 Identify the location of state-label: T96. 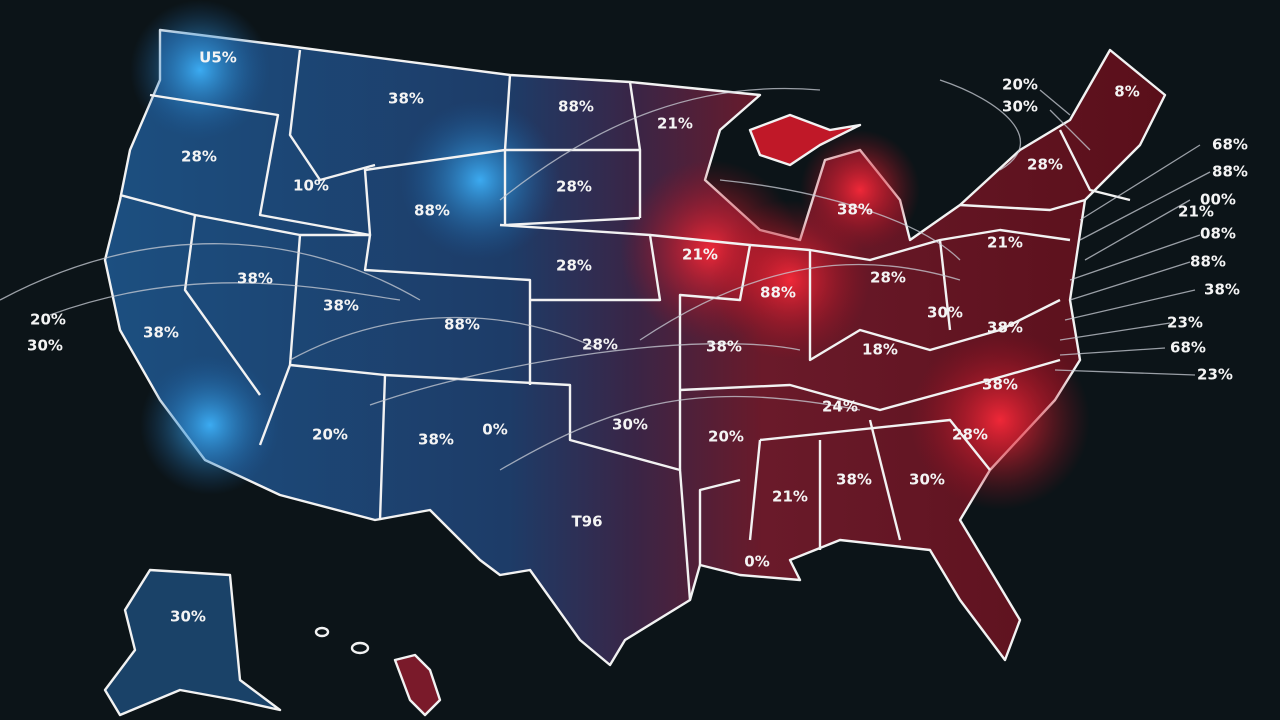
(586, 522).